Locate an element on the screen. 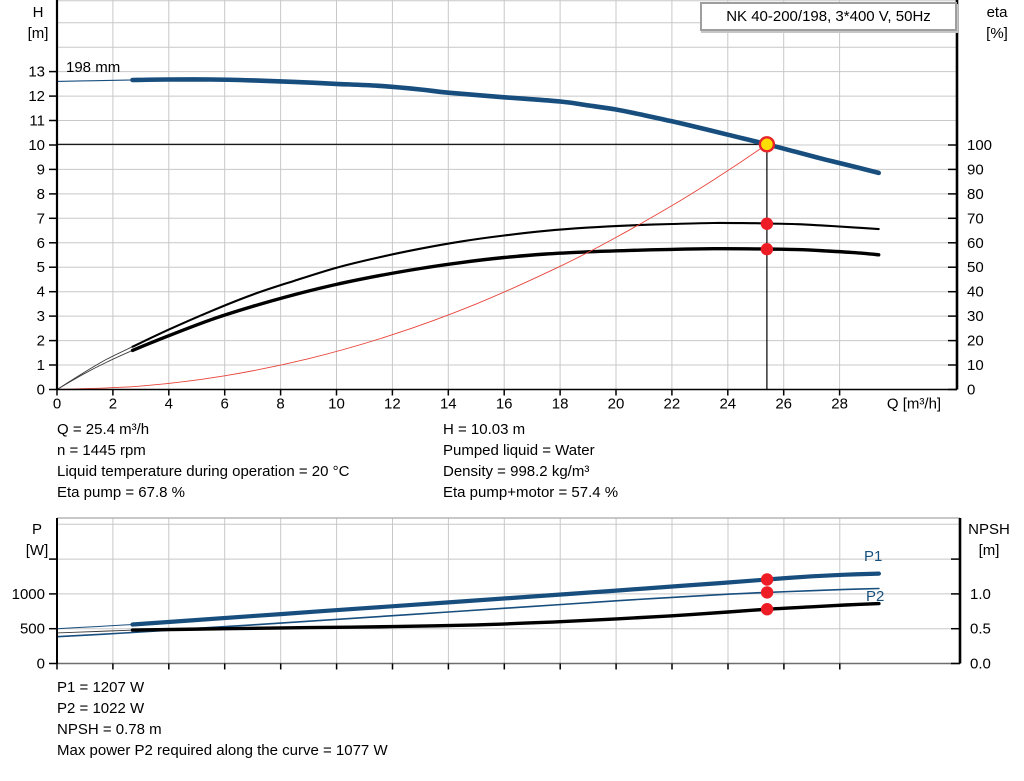 The image size is (1024, 781). pump-title-box: NK 40-200/198, 3*400 V, 50Hz is located at coordinates (828, 16).